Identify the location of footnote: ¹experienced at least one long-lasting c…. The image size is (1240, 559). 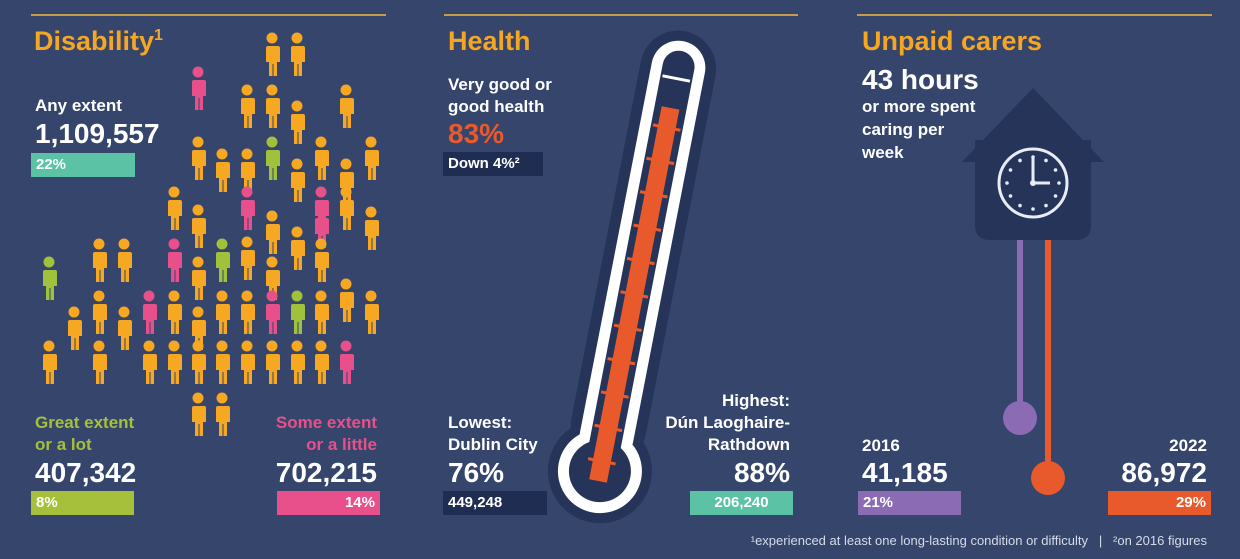
(978, 540).